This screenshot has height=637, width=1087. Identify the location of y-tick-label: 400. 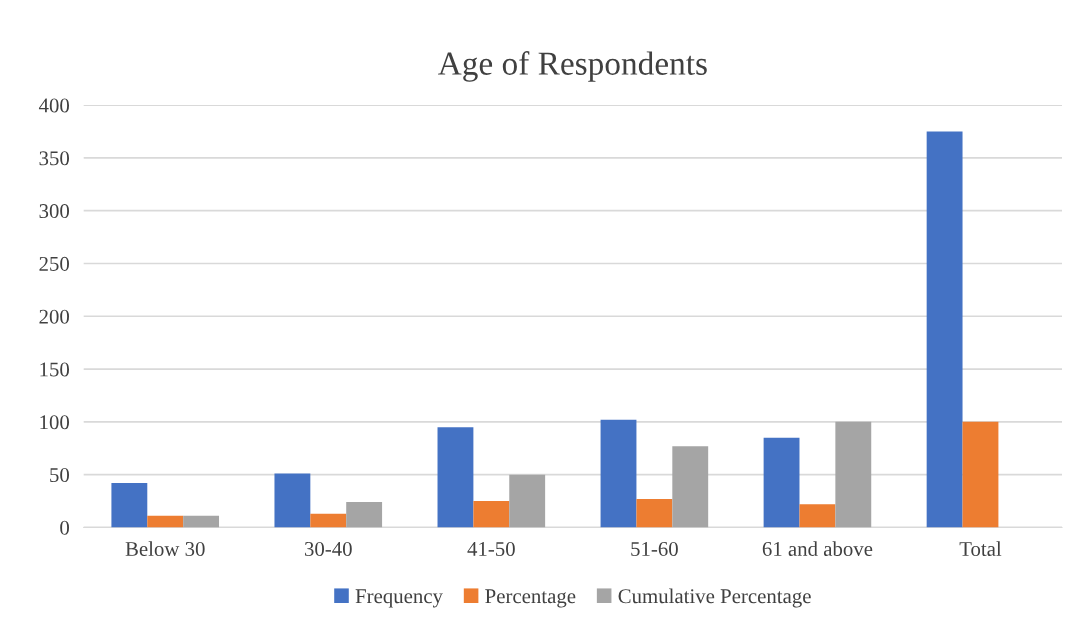
(54, 105).